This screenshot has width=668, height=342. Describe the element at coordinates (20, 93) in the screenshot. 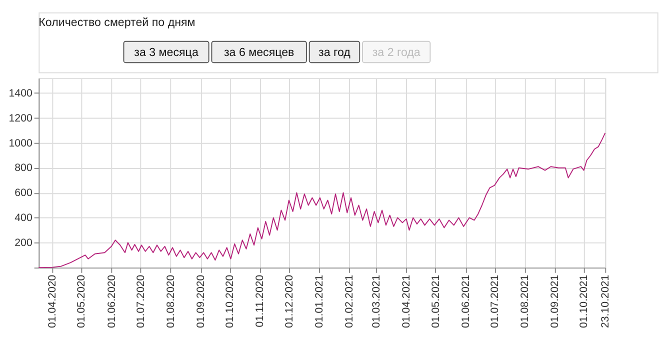

I see `y-tick-label: 1400` at that location.